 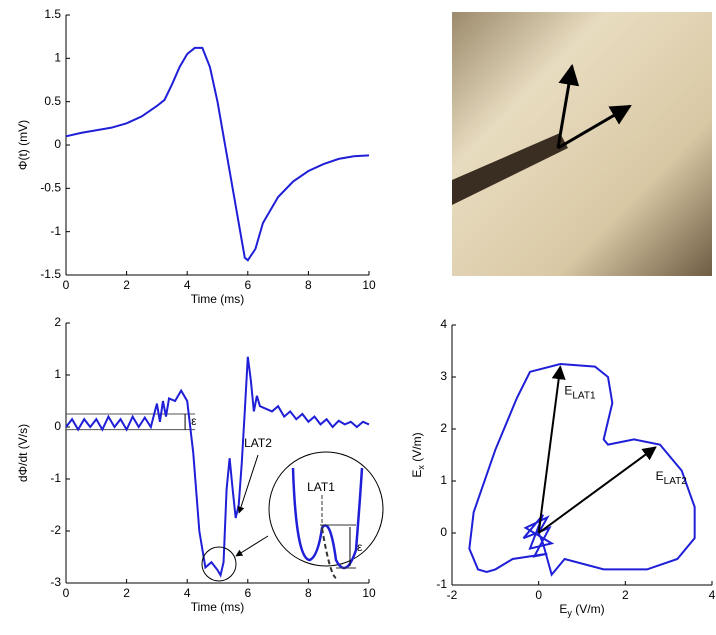 I want to click on y-axis-label: dΦ/dt (V/s), so click(x=23, y=453).